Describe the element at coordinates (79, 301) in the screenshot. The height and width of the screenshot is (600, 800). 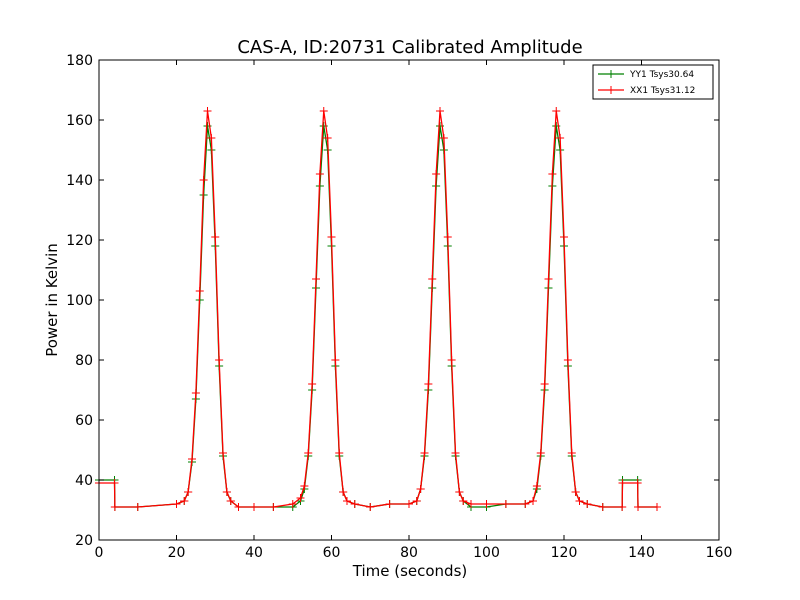
I see `y-tick-label: 100` at that location.